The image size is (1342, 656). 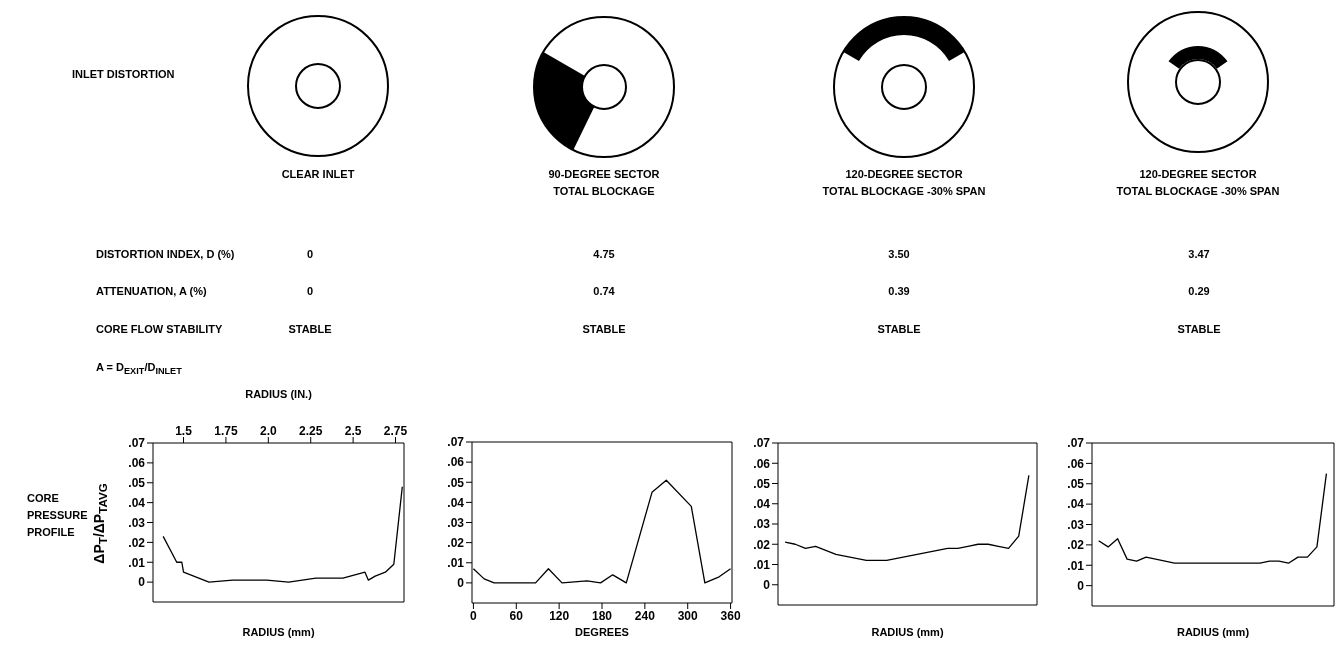 What do you see at coordinates (516, 615) in the screenshot?
I see `x-tick-label: 60` at bounding box center [516, 615].